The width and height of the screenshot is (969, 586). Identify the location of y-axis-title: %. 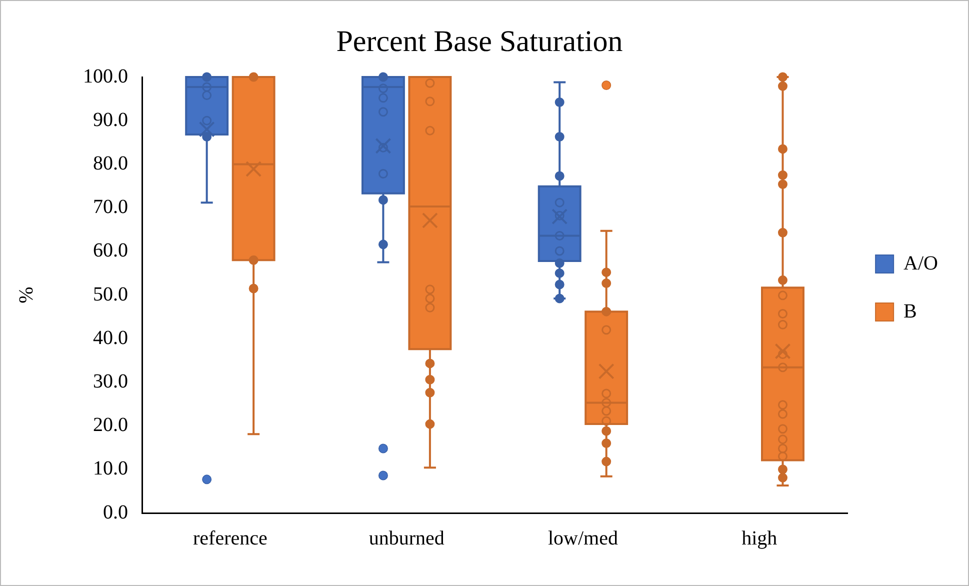
(26, 295).